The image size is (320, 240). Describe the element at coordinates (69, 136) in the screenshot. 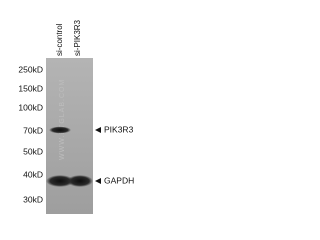

I see `membrane` at that location.